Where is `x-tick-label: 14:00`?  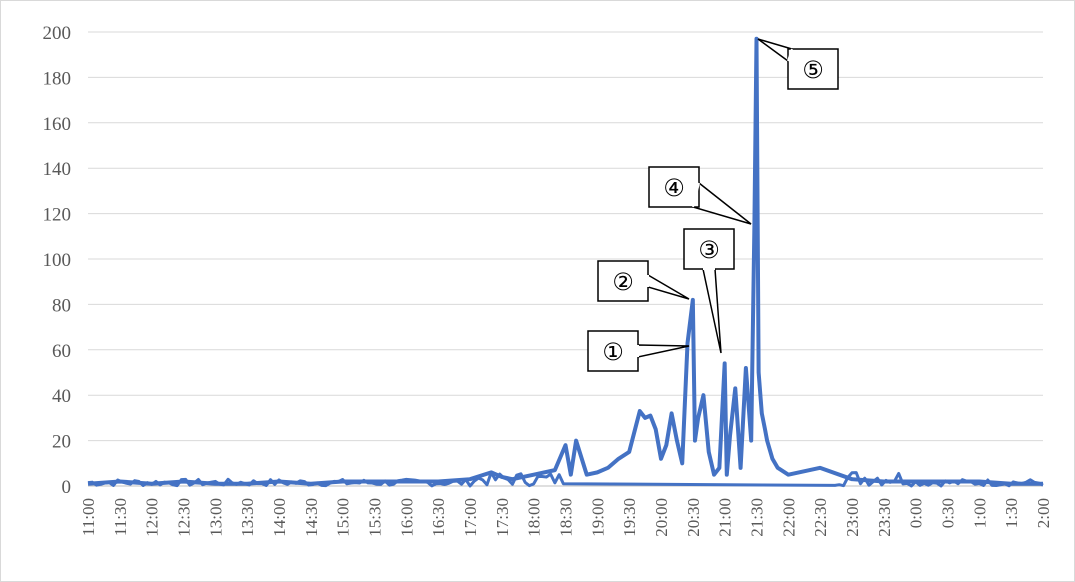
x-tick-label: 14:00 is located at coordinates (279, 517).